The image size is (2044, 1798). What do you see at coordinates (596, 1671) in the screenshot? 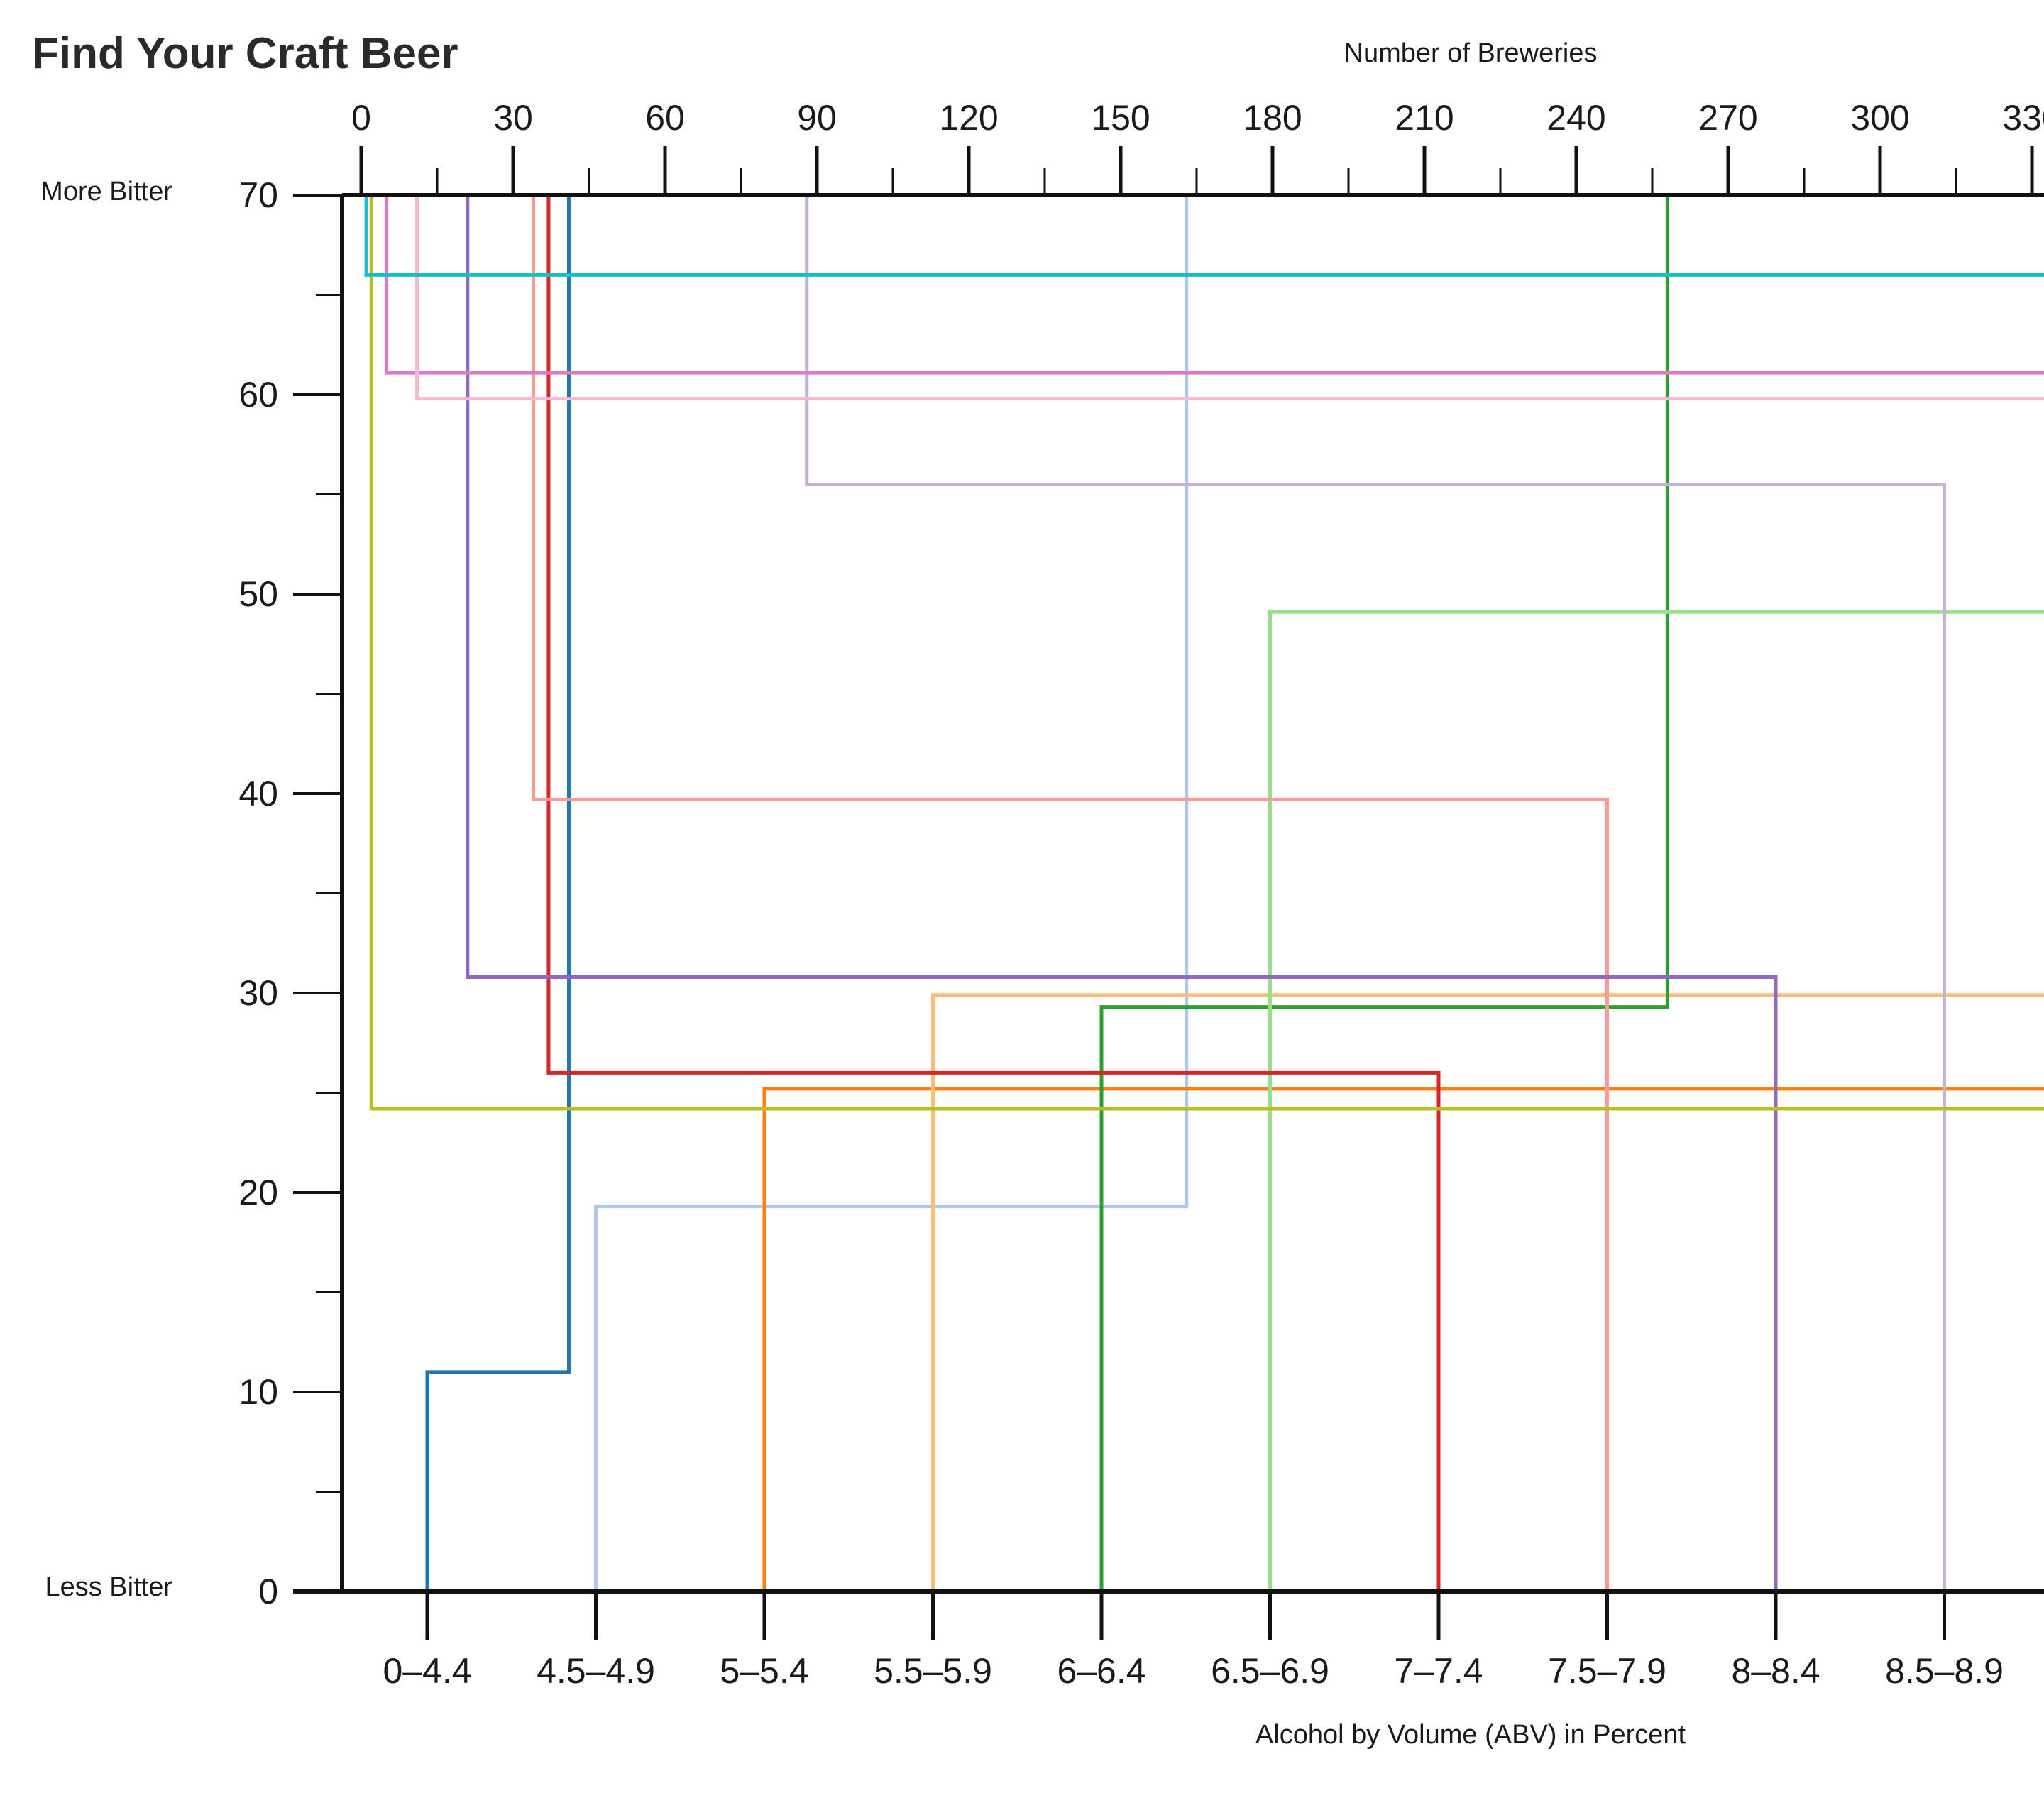
I see `x-bottom-tick-label: 4.5–4.9` at bounding box center [596, 1671].